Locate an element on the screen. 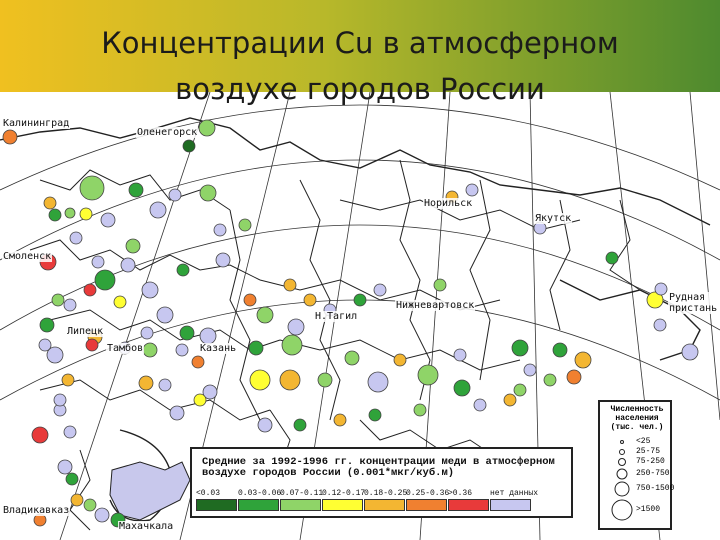 The width and height of the screenshot is (720, 540). legend-class: 0.25-0.36 is located at coordinates (428, 500).